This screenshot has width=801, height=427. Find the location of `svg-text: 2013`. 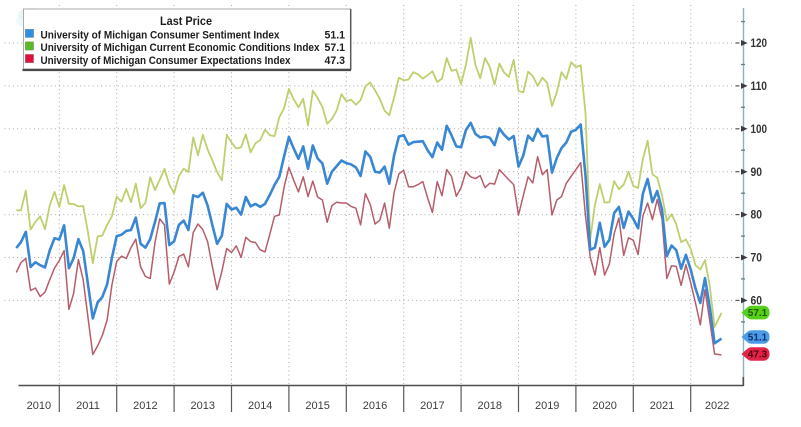

svg-text: 2013 is located at coordinates (203, 406).